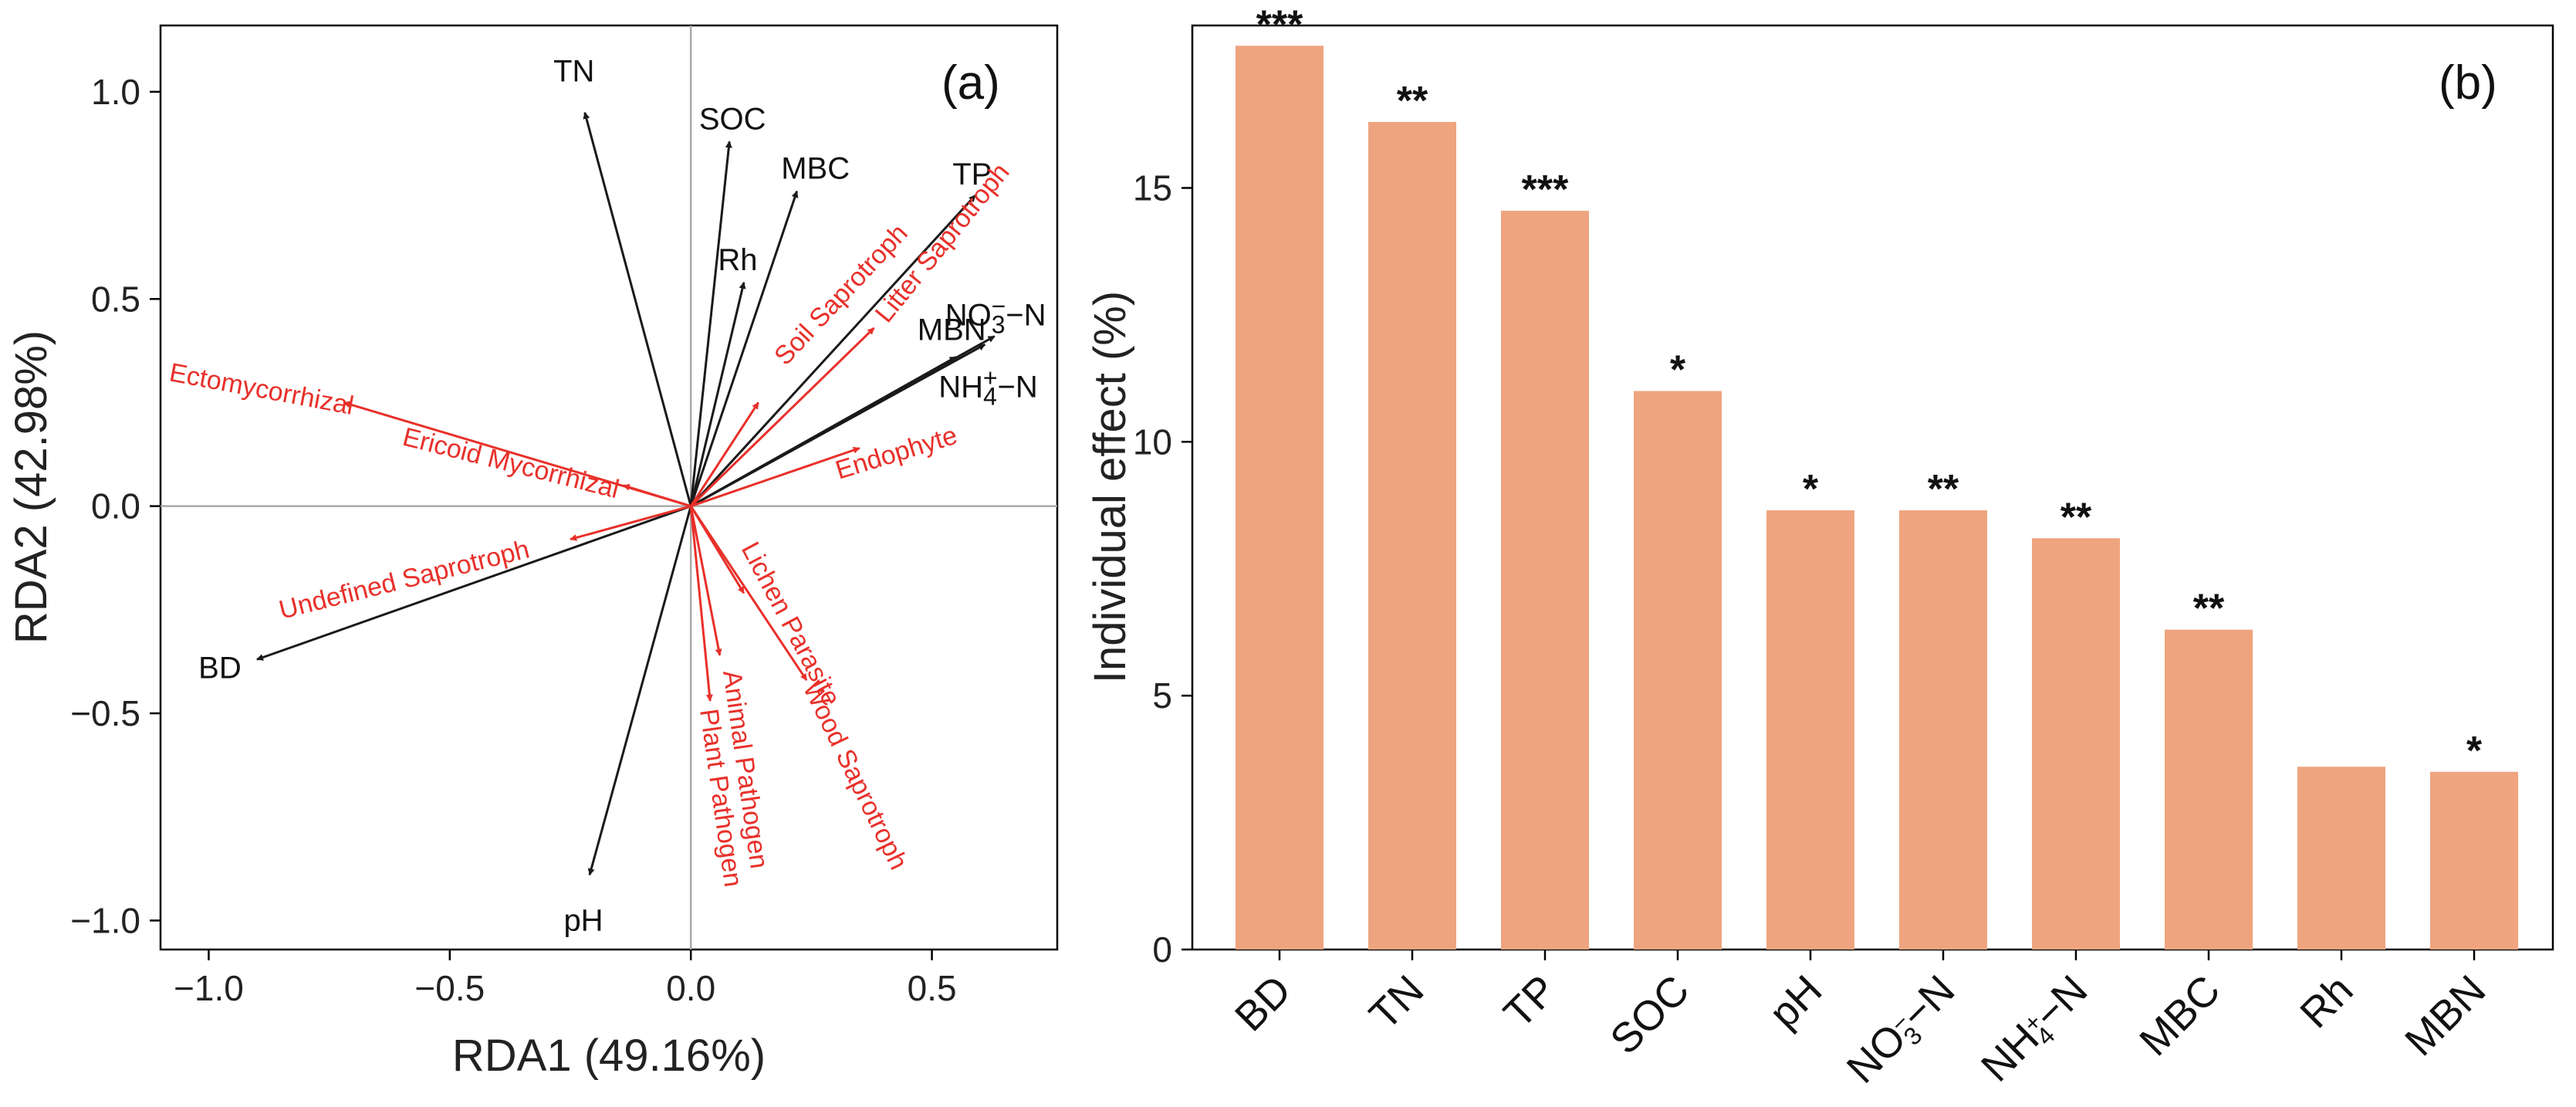 The height and width of the screenshot is (1107, 2576). What do you see at coordinates (1649, 1015) in the screenshot?
I see `category-label-soc: SOC` at bounding box center [1649, 1015].